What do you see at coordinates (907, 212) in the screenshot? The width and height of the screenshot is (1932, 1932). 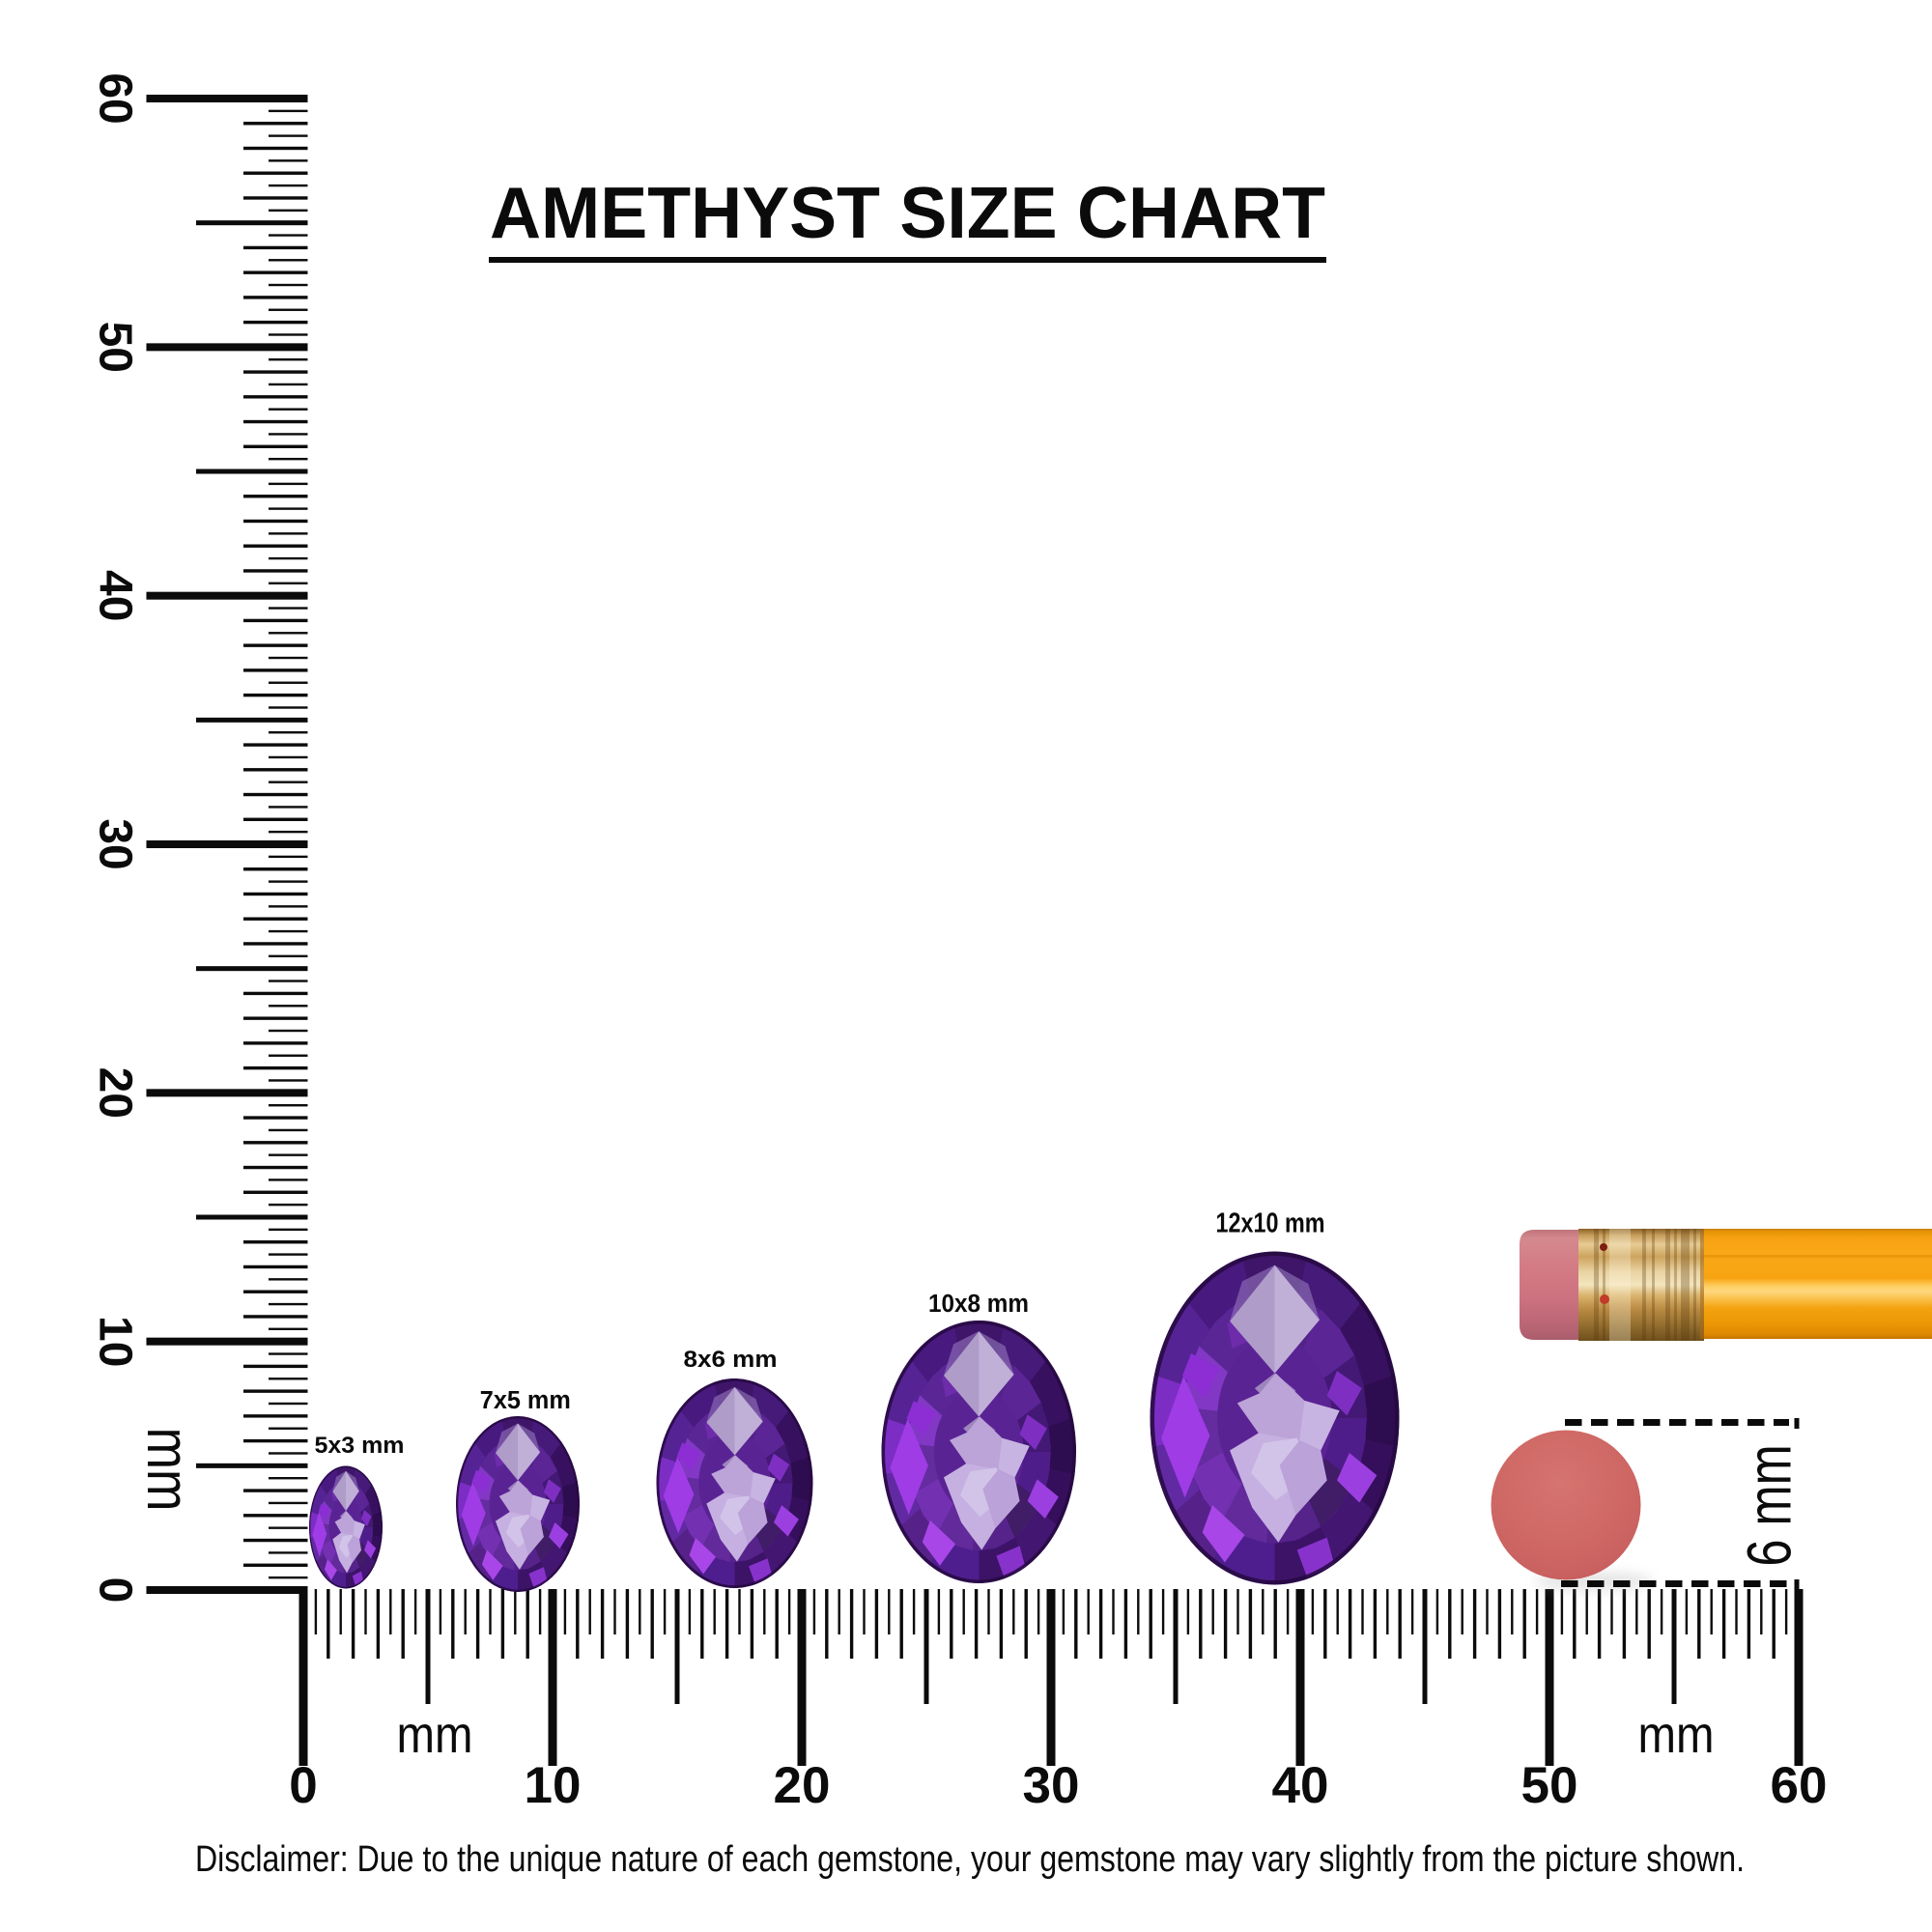 I see `svg-text: AMETHYST SIZE CHART` at bounding box center [907, 212].